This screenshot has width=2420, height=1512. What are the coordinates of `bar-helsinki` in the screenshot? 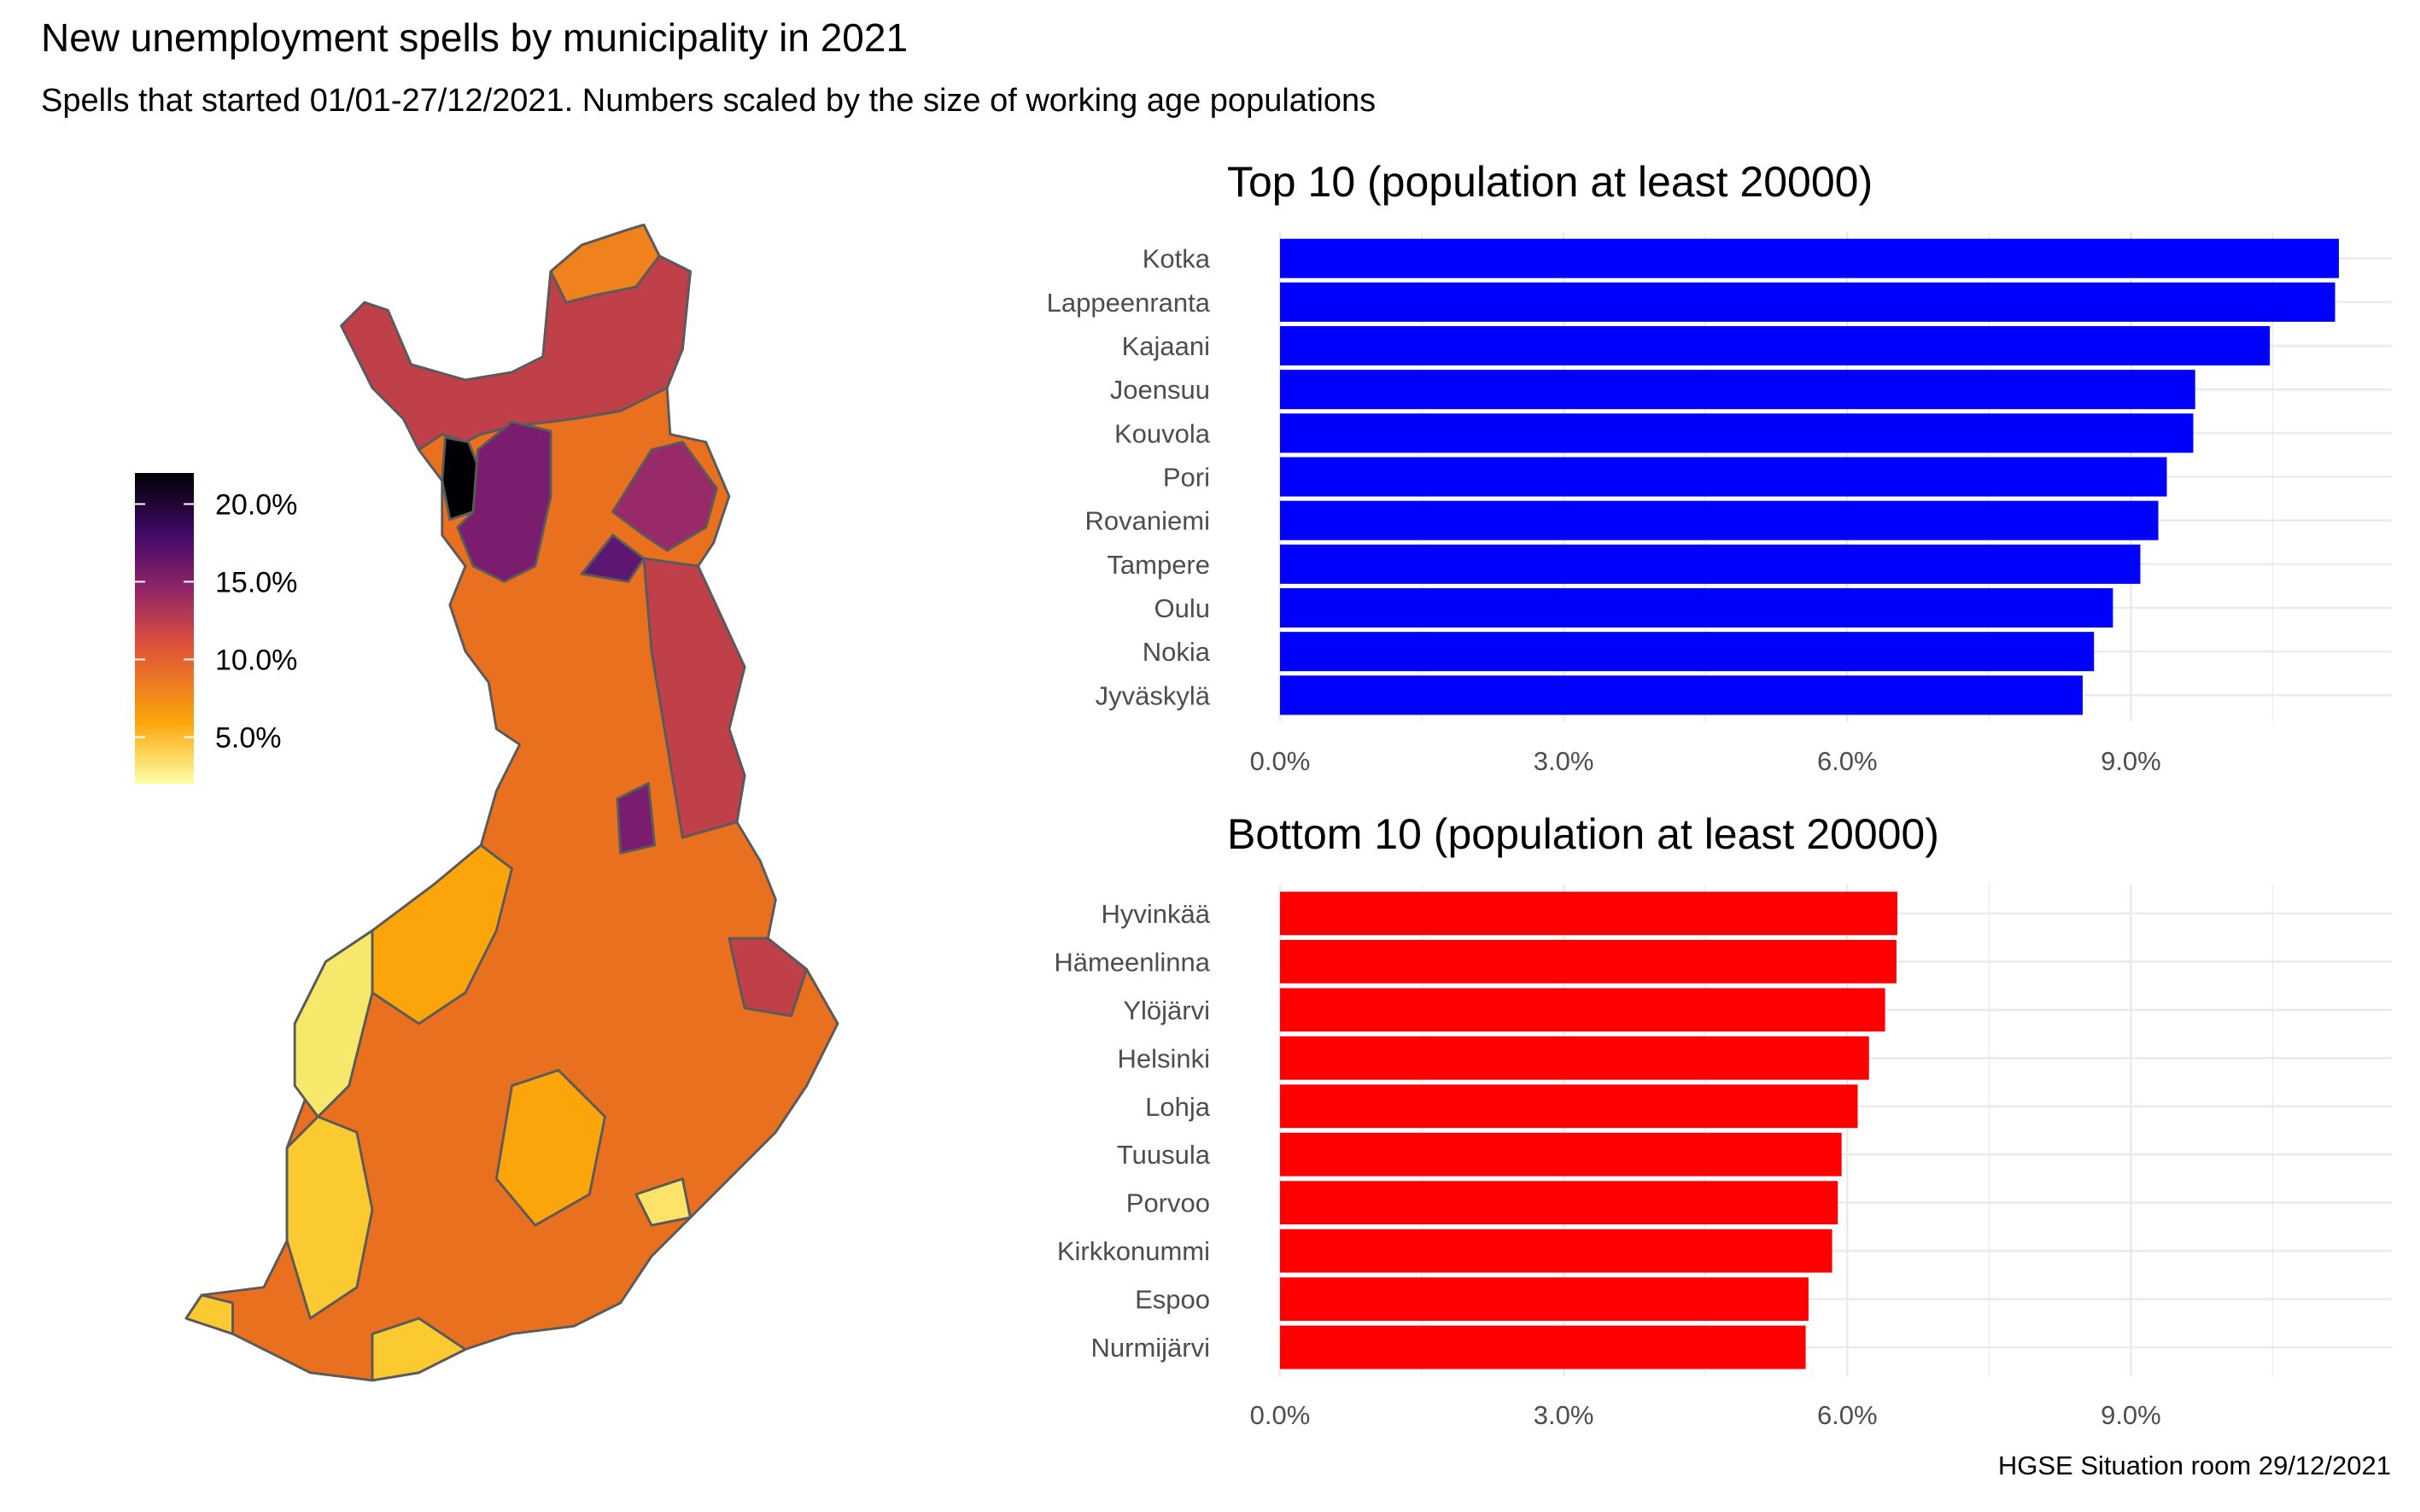 It's located at (1574, 1058).